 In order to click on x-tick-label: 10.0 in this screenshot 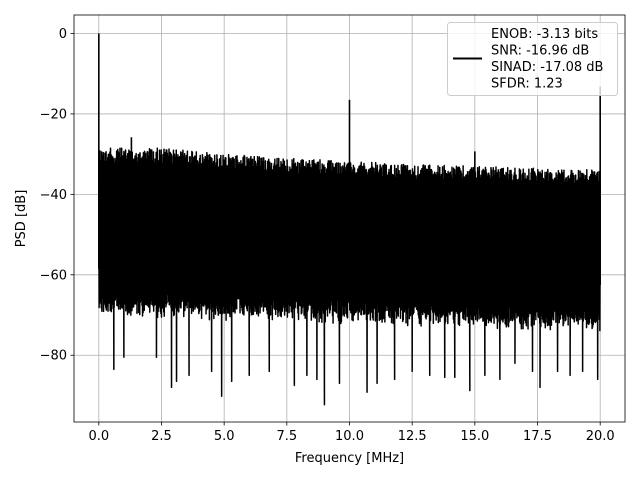, I will do `click(349, 436)`.